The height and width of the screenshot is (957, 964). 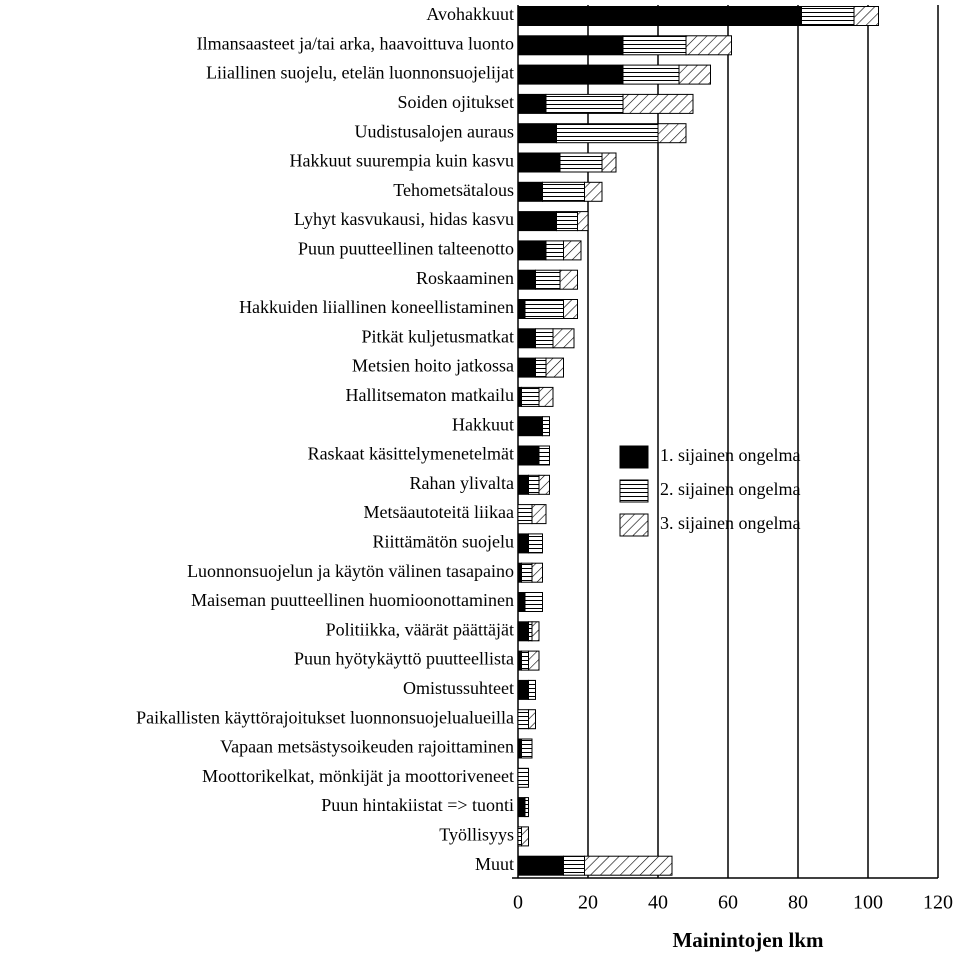 I want to click on y-tick-label: Raskaat käsittelymenetelmät, so click(x=411, y=454).